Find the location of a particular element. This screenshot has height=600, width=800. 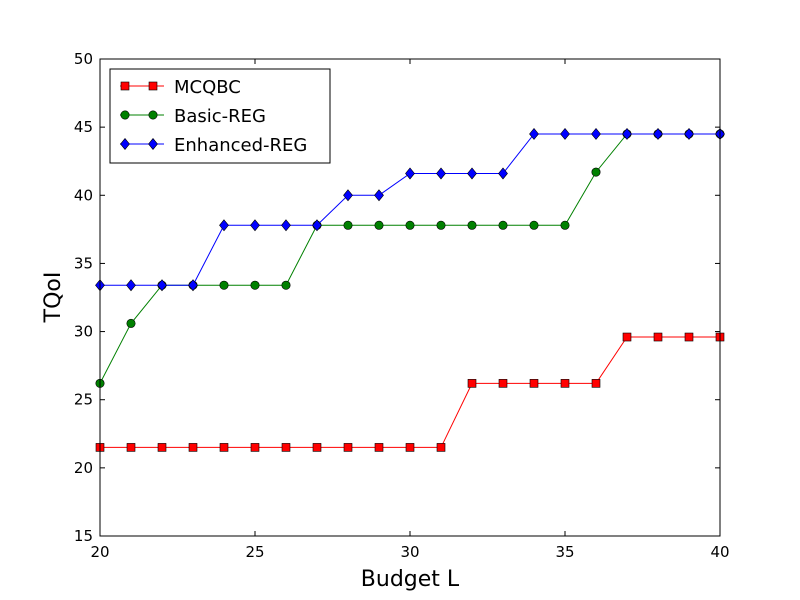

x-axis-label: Budget L is located at coordinates (410, 579).